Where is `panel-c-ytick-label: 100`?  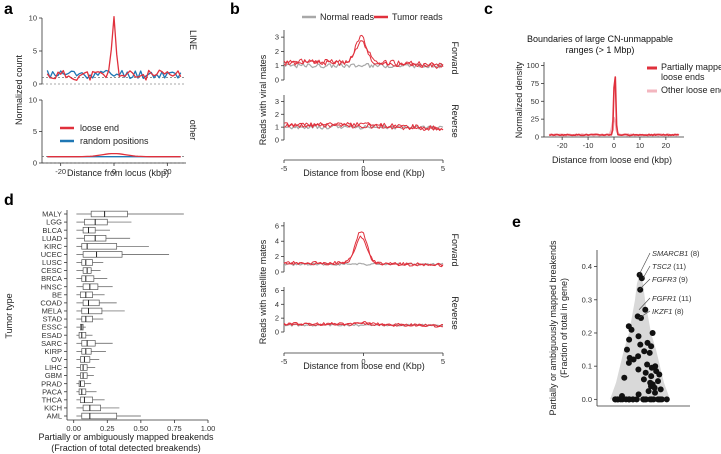 panel-c-ytick-label: 100 is located at coordinates (532, 65).